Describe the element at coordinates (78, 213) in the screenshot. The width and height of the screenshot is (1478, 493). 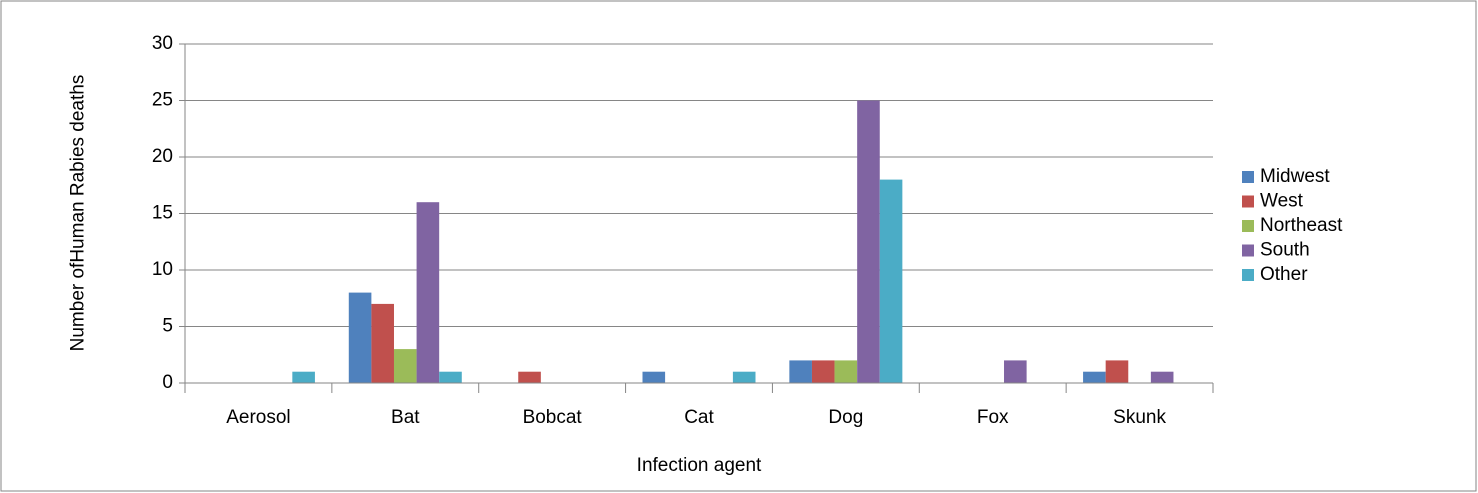
I see `y-axis-title: Number ofHuman Rabies deaths` at that location.